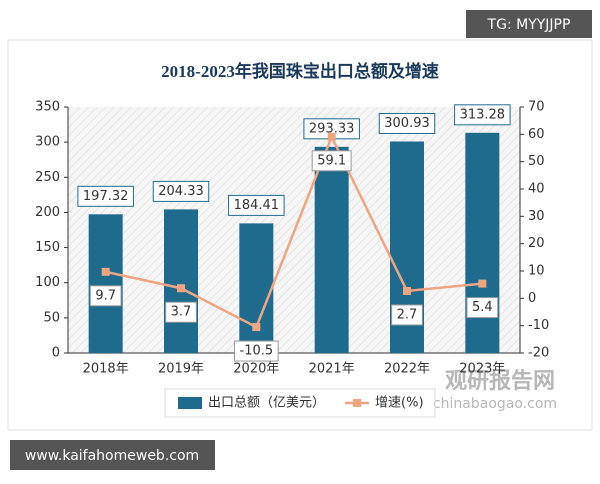 Image resolution: width=600 pixels, height=484 pixels. I want to click on data-label: -10.5, so click(257, 351).